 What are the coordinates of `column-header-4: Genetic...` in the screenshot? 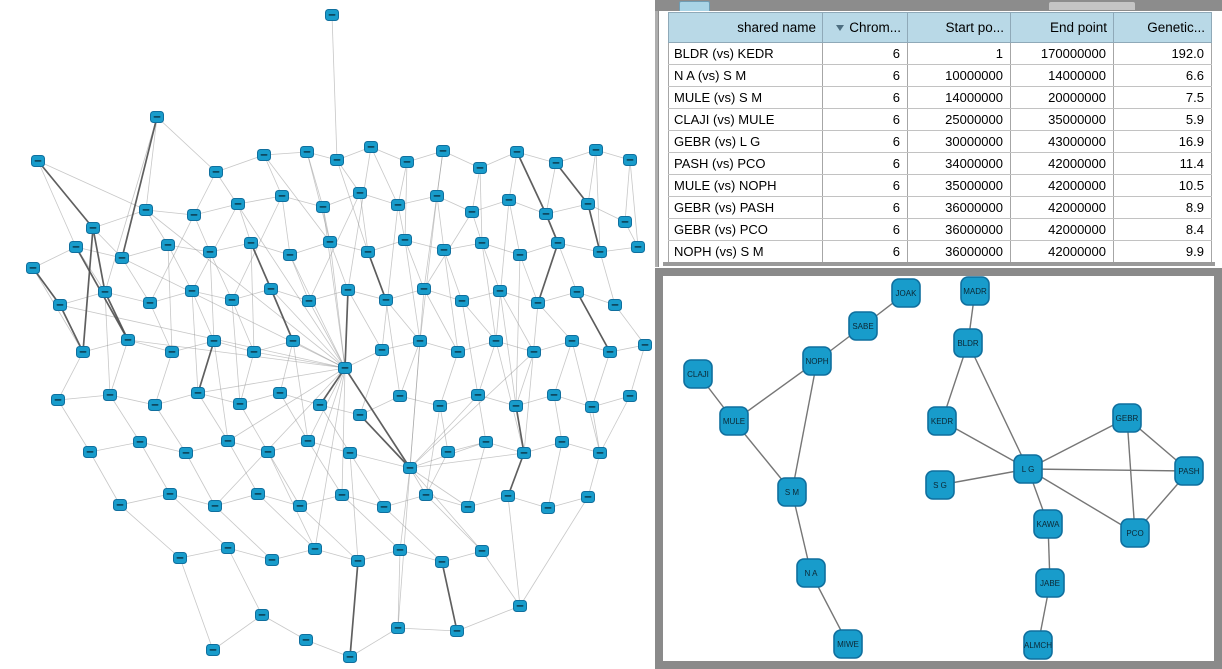 It's located at (1162, 27).